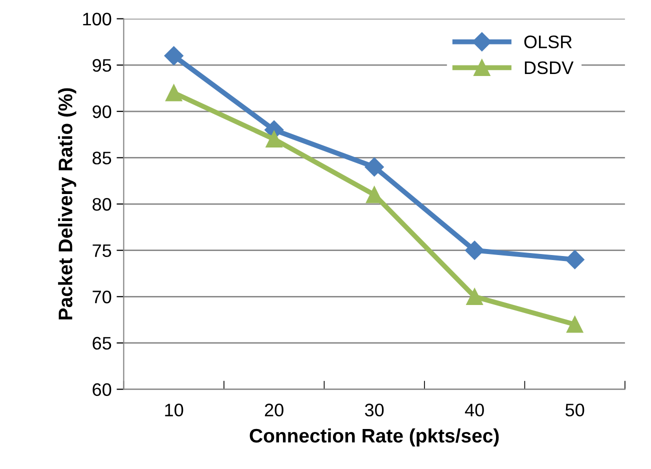 This screenshot has width=651, height=469. What do you see at coordinates (67, 204) in the screenshot?
I see `y-axis-title: Packet Delivery Ratio (%)` at bounding box center [67, 204].